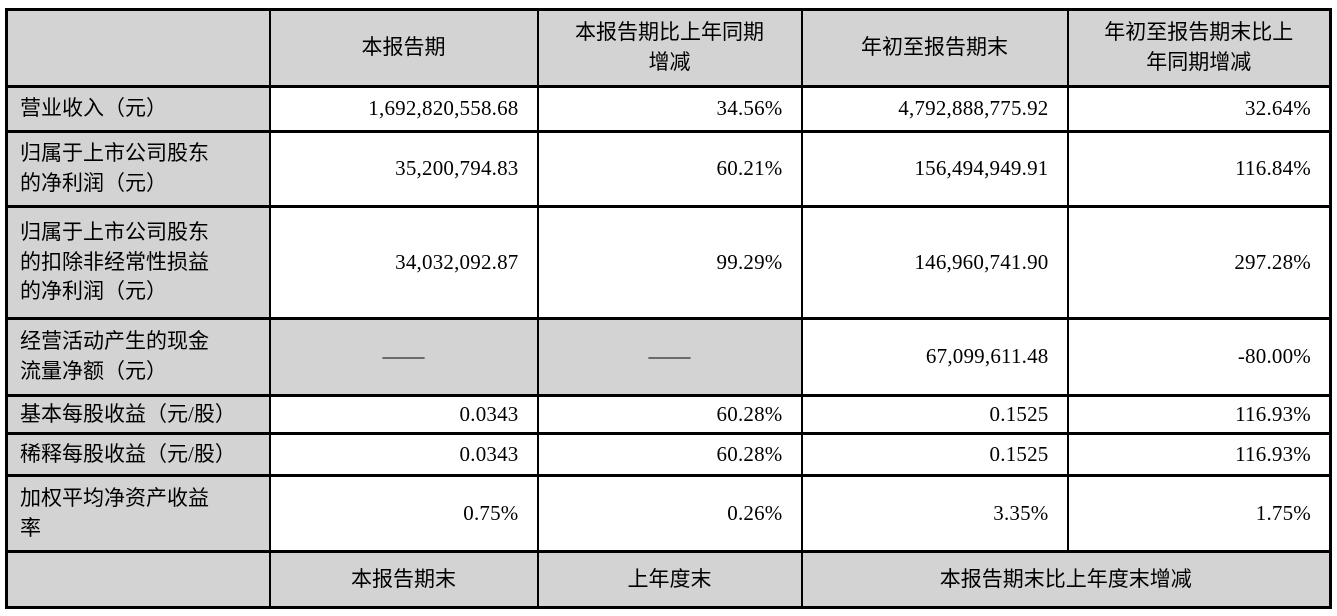 The width and height of the screenshot is (1337, 616). I want to click on value-ytd: 146,960,741.90, so click(934, 262).